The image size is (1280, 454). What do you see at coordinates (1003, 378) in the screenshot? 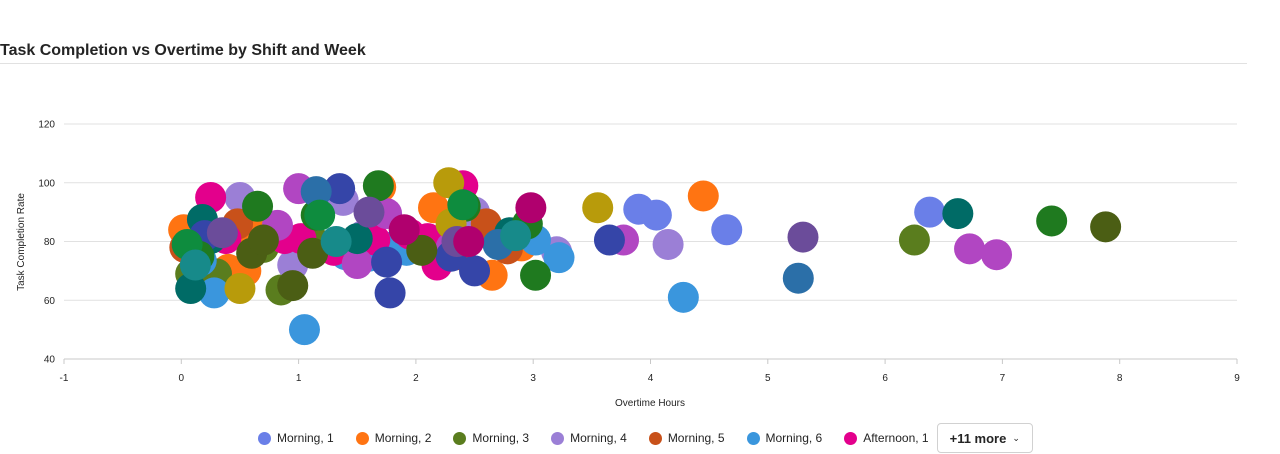
I see `x-tick-label: 7` at bounding box center [1003, 378].